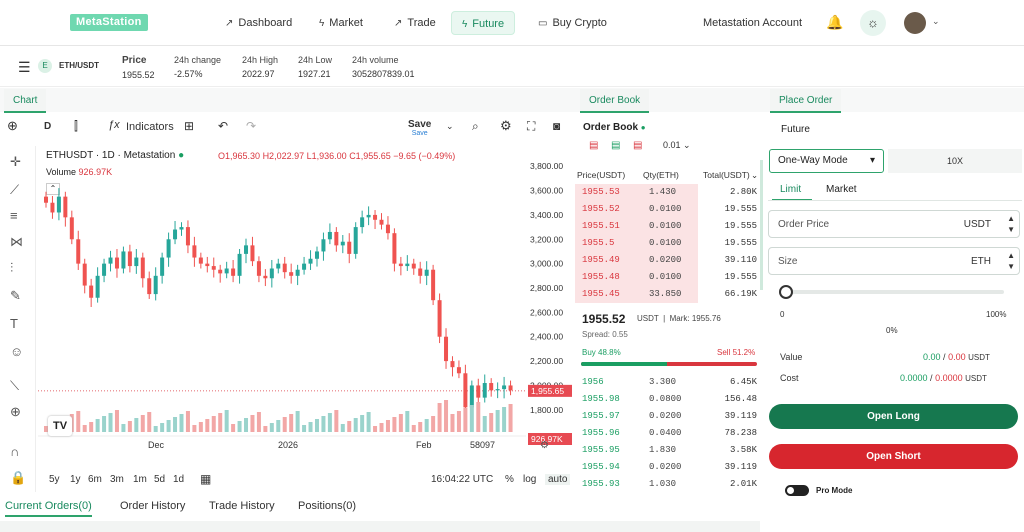  I want to click on open-long-button: Open Long, so click(893, 416).